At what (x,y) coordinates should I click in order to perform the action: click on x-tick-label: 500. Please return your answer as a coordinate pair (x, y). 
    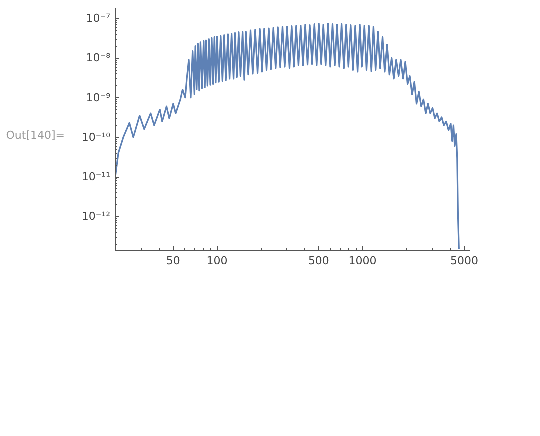
    Looking at the image, I should click on (319, 261).